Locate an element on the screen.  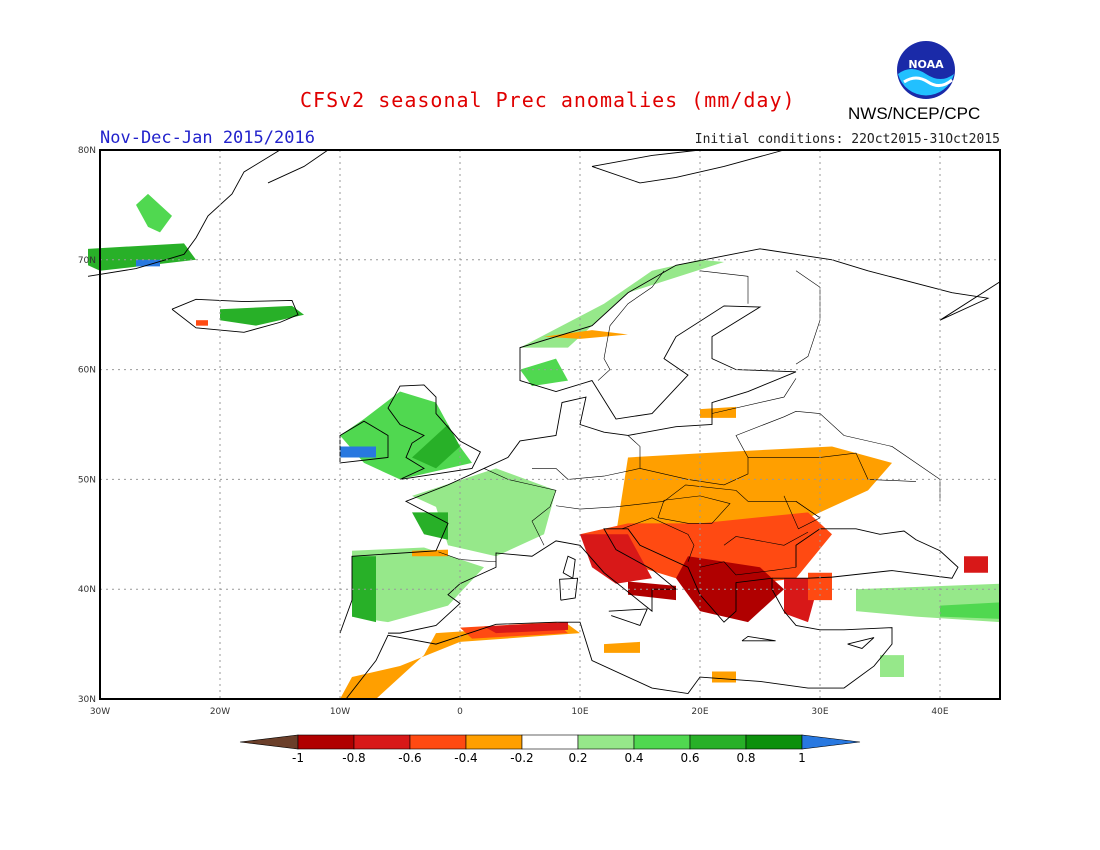
period-label: Nov-Dec-Jan 2015/2016 is located at coordinates (207, 138).